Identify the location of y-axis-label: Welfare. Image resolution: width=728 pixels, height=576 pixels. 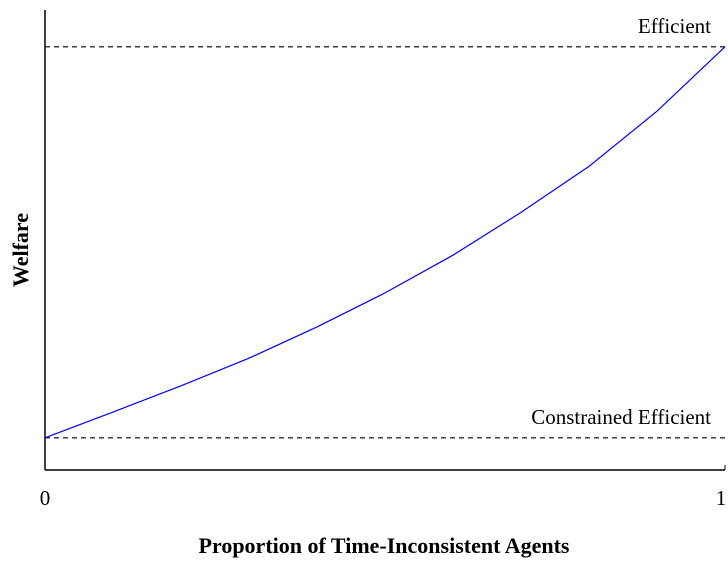
(20, 250).